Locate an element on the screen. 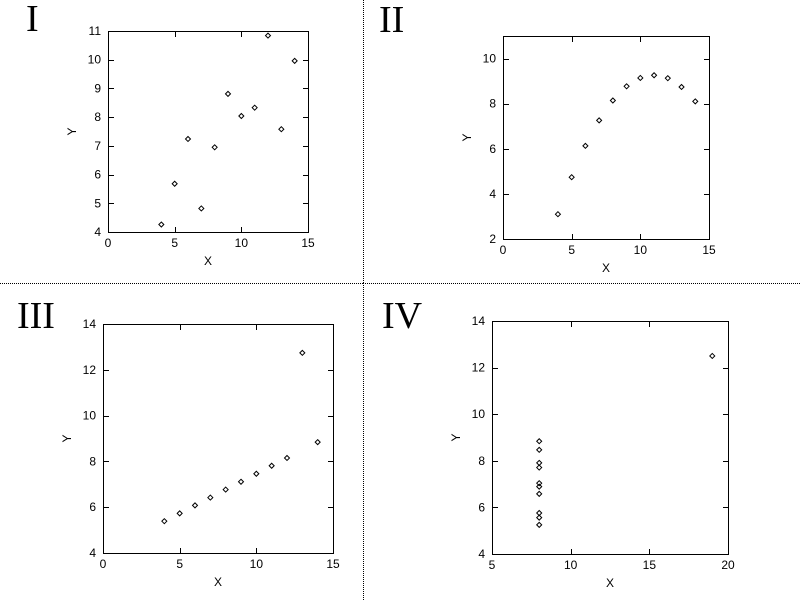 This screenshot has height=600, width=800. scatter-plot-1: 0 5 10 15 4 5 6 7 8 9 10 11 X Y is located at coordinates (190, 146).